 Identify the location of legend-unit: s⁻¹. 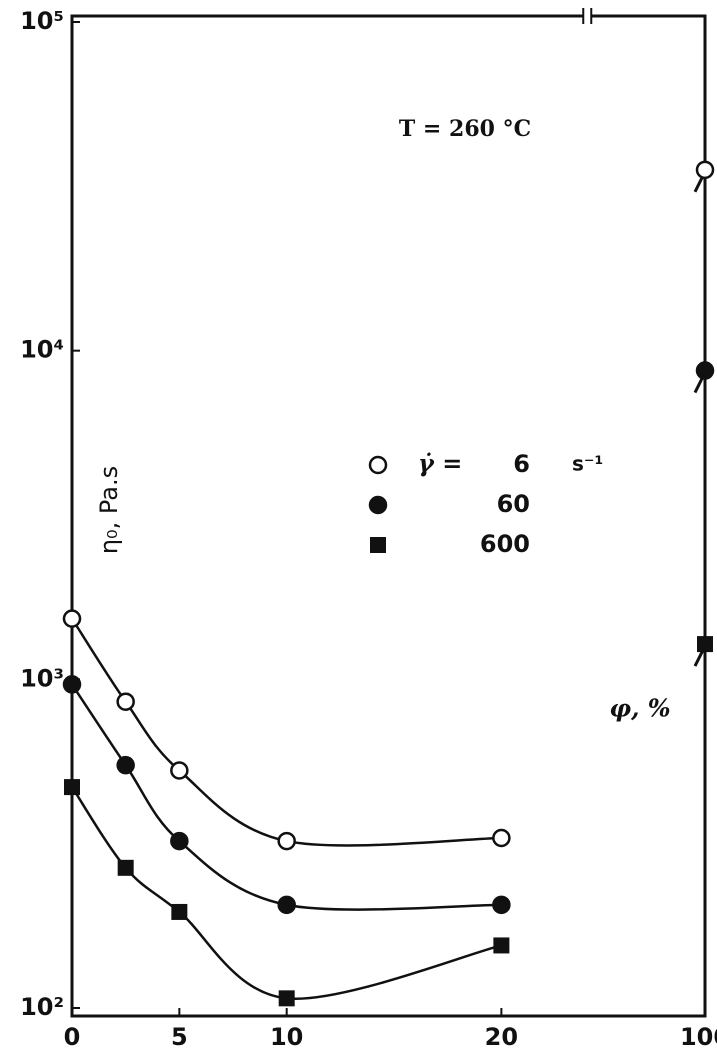
(587, 464).